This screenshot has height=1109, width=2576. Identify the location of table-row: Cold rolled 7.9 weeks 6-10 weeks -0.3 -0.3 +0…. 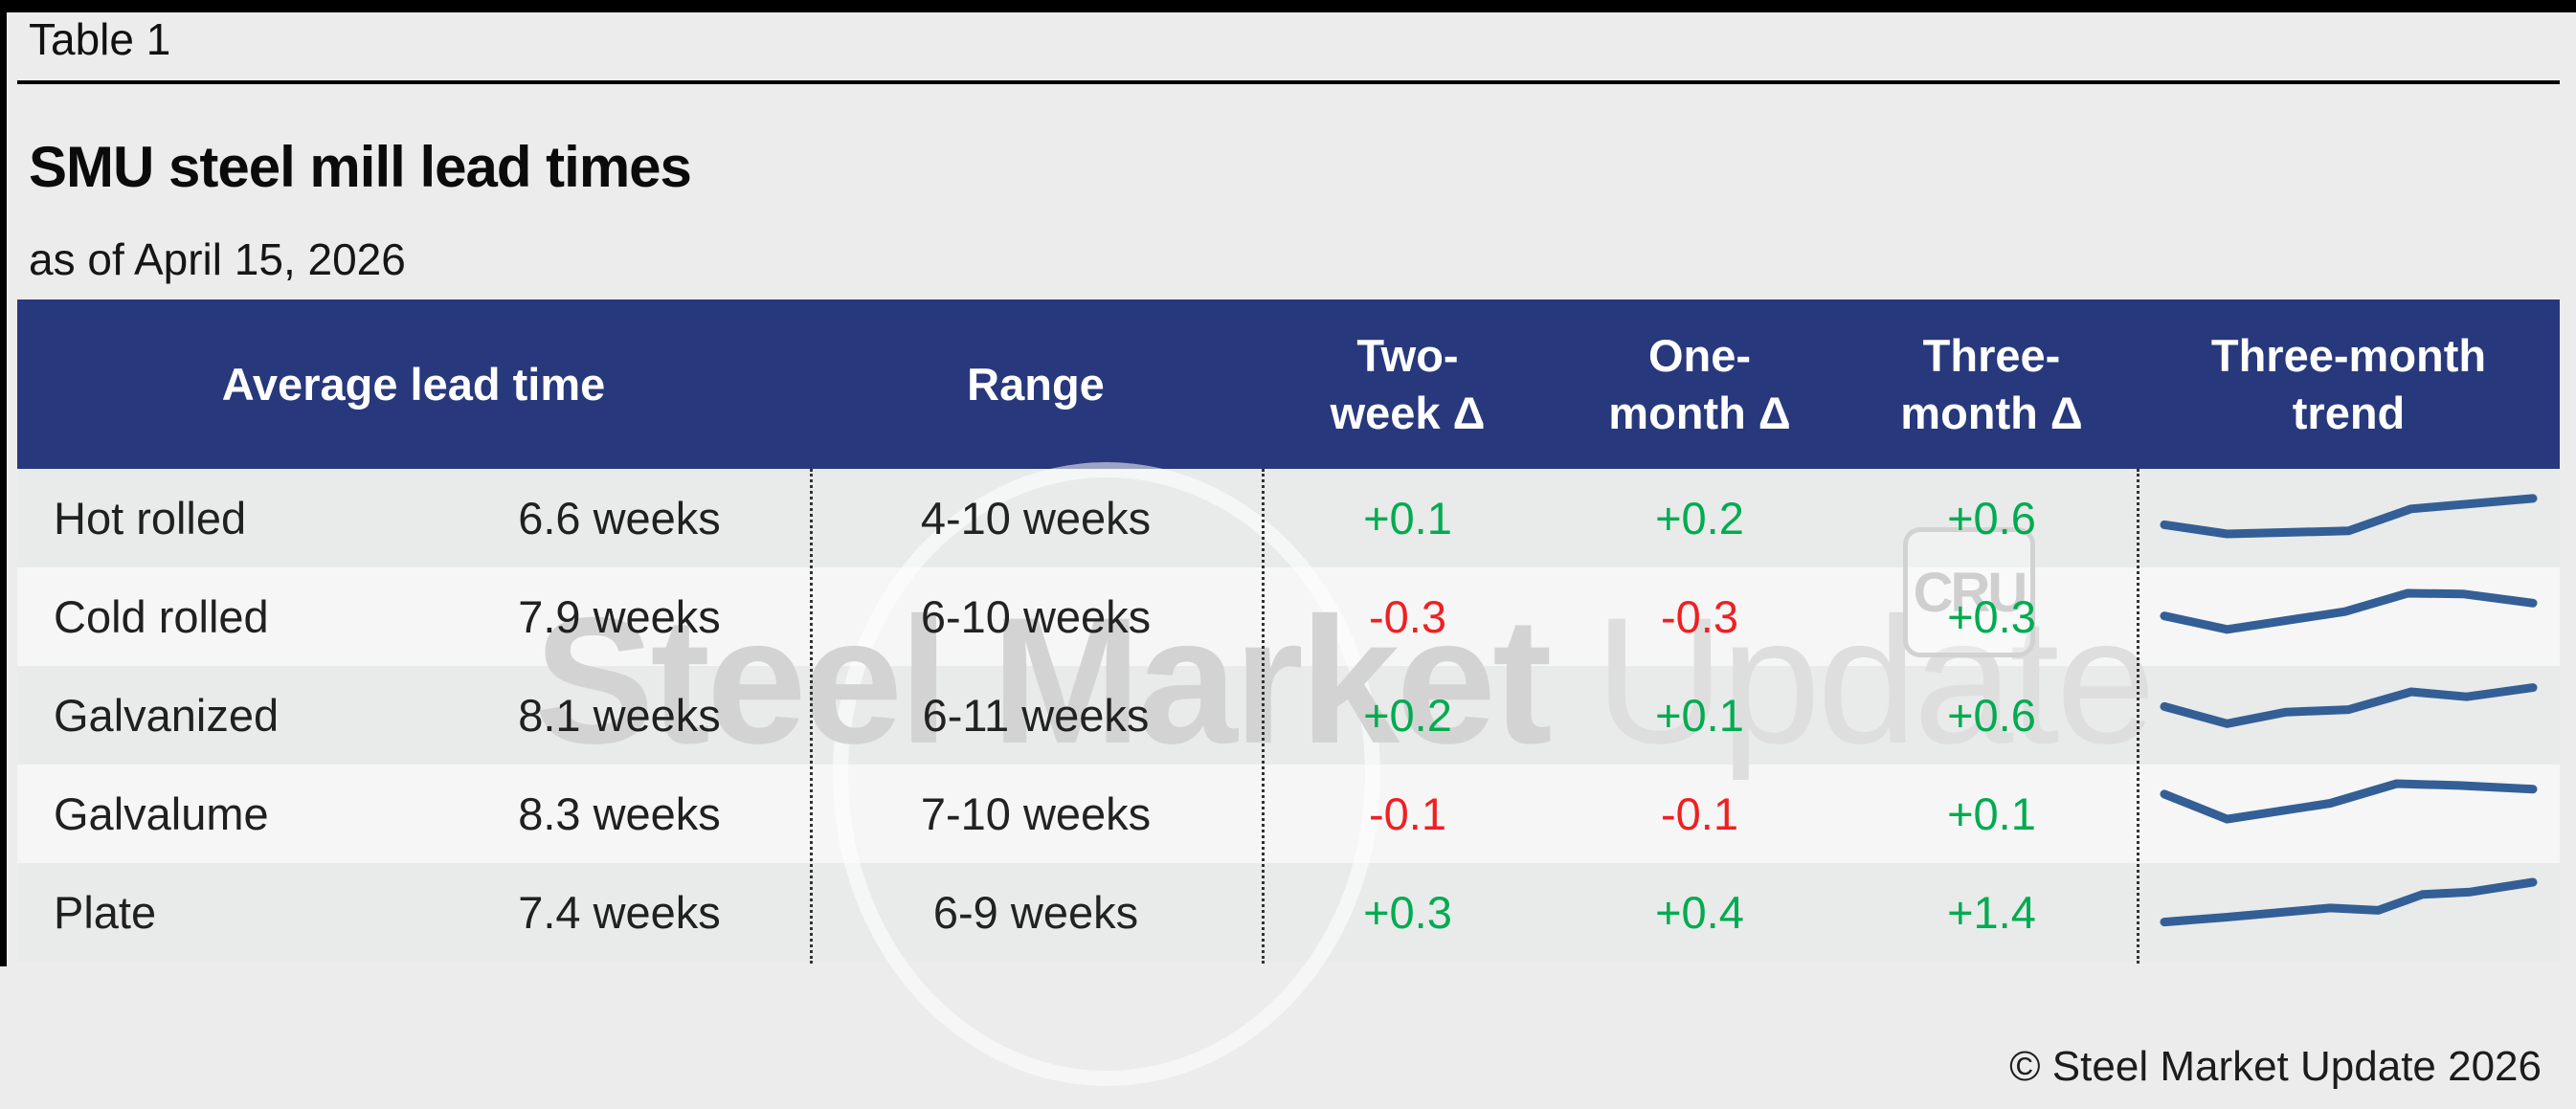
(1289, 617).